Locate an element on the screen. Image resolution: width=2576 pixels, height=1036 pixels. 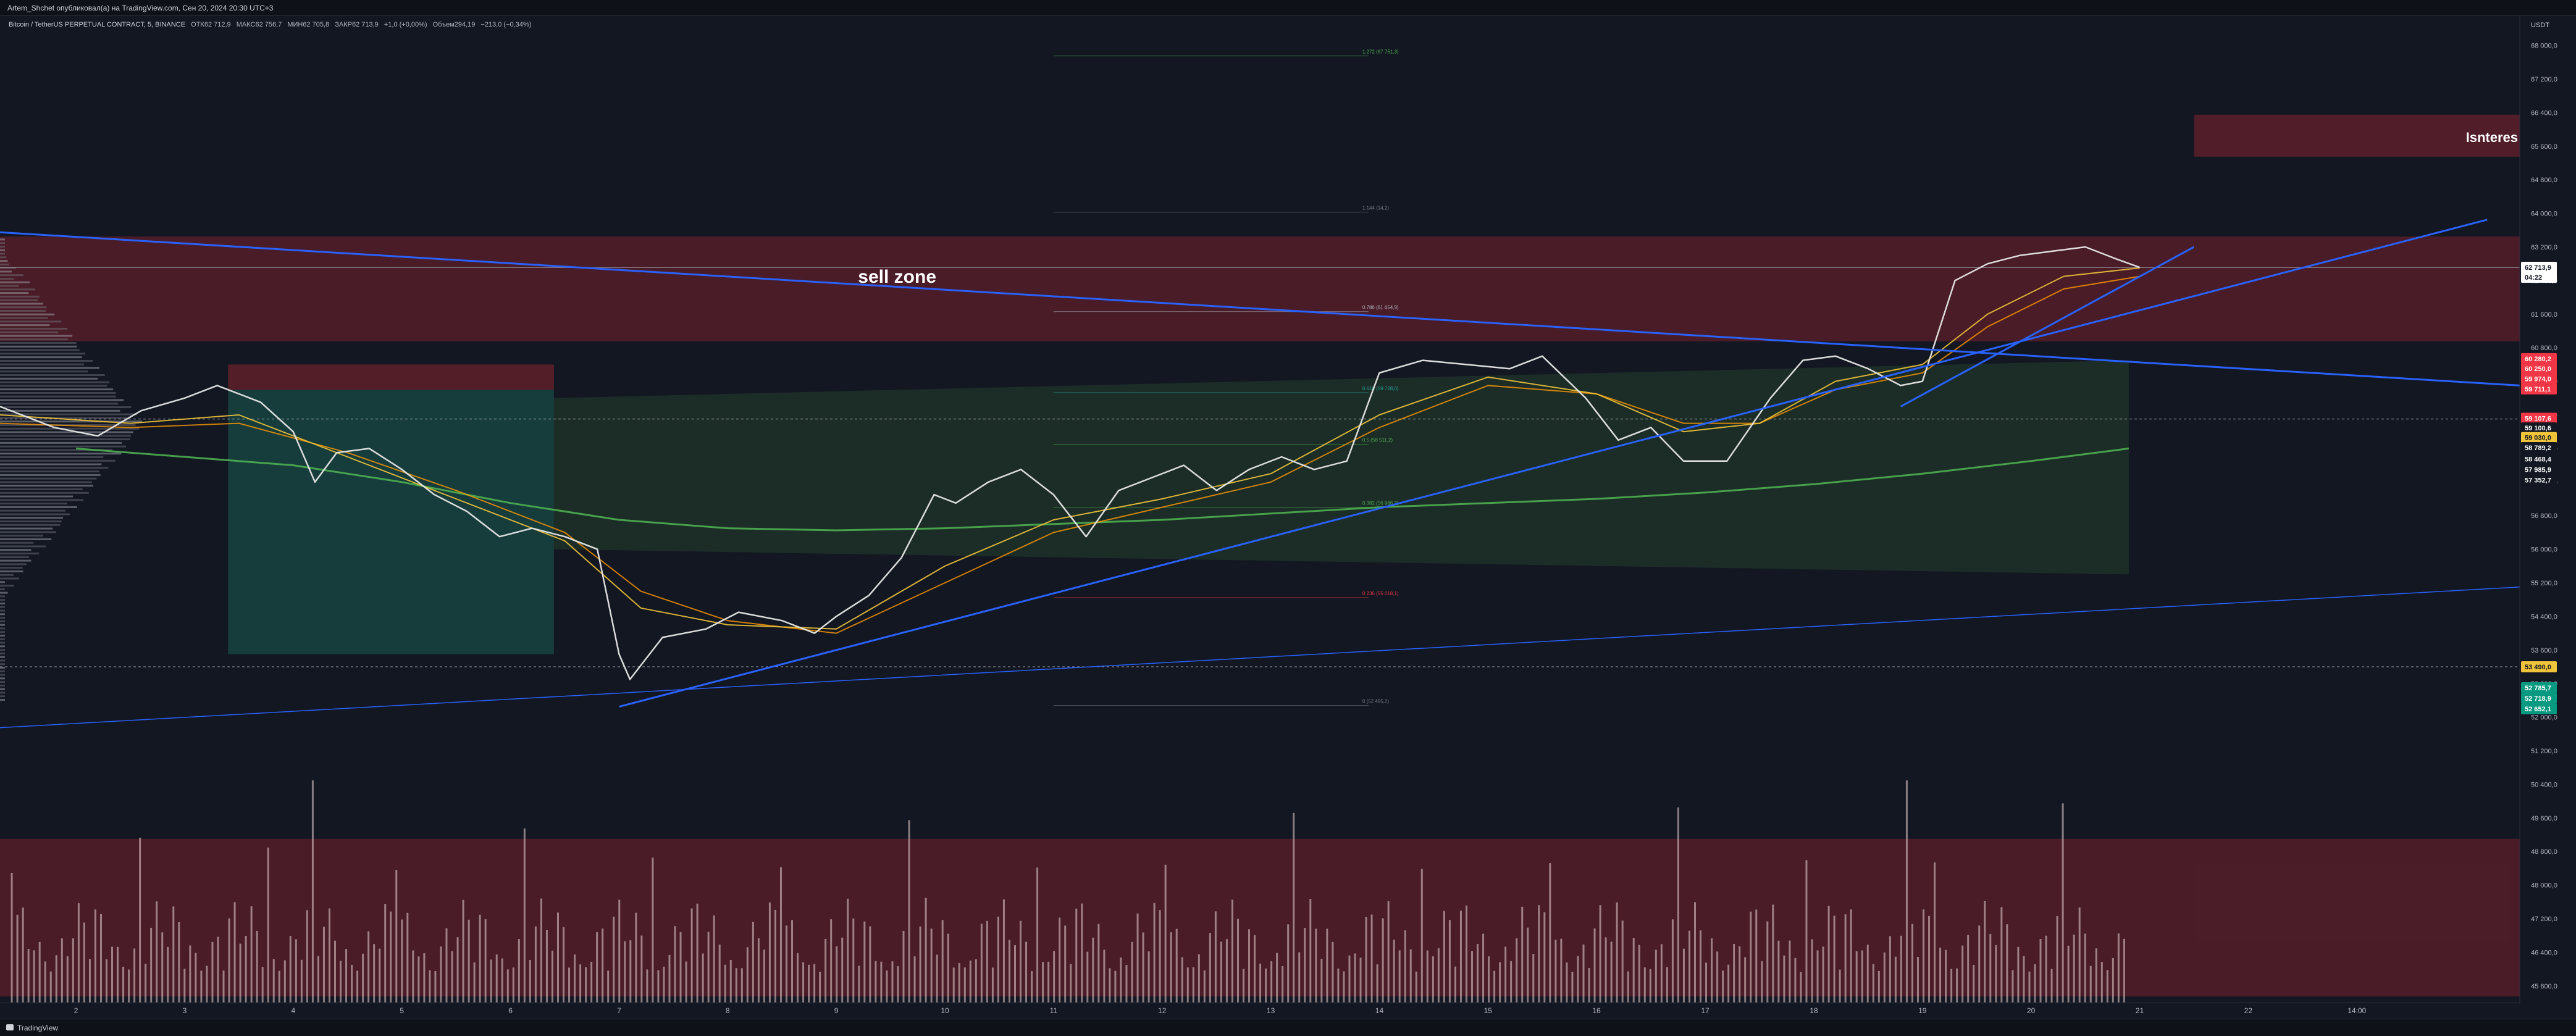
time-axis-tick-label: 7 is located at coordinates (619, 1010).